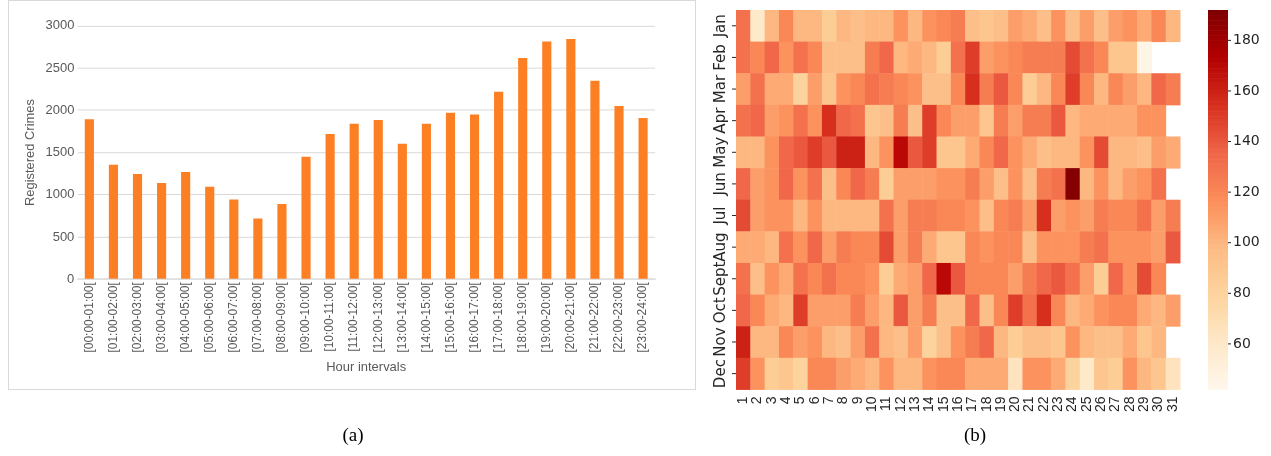 The width and height of the screenshot is (1271, 456). I want to click on x-tick-label: 11, so click(885, 403).